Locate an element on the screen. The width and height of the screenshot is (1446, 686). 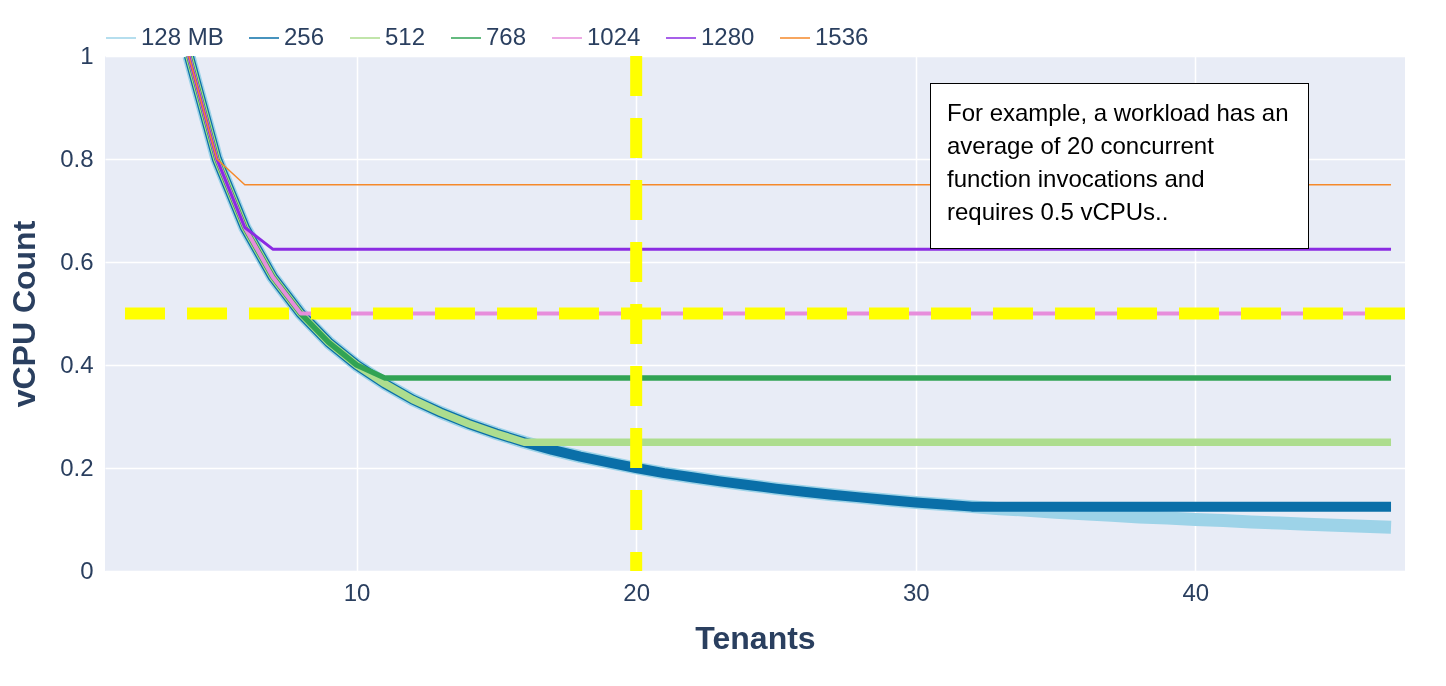
x-tick-label: 20 is located at coordinates (637, 592).